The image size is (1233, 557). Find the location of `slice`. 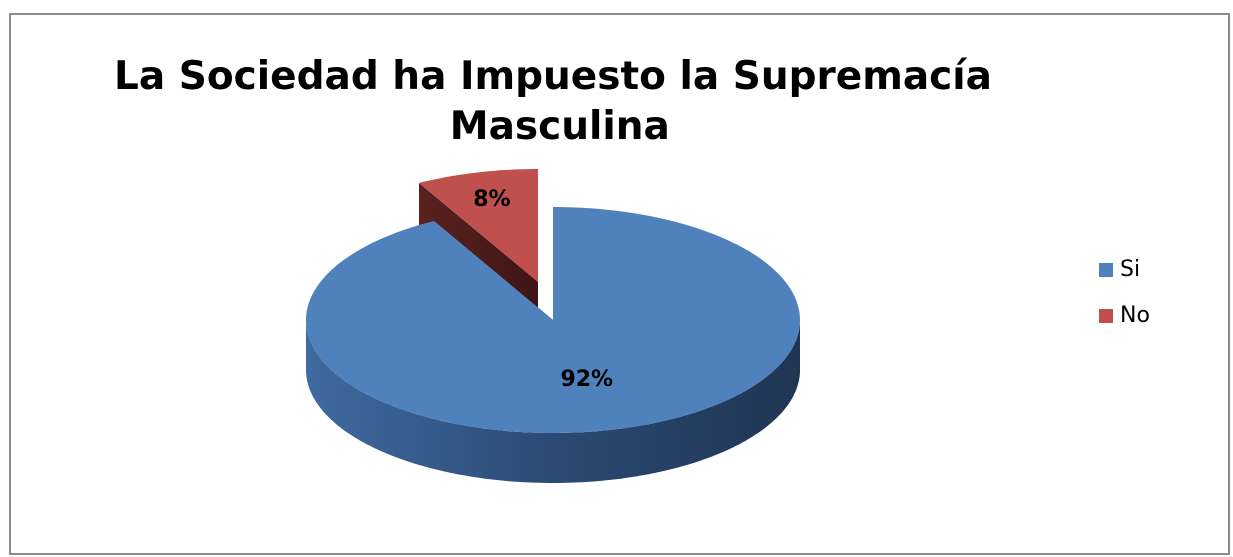

slice is located at coordinates (478, 225).